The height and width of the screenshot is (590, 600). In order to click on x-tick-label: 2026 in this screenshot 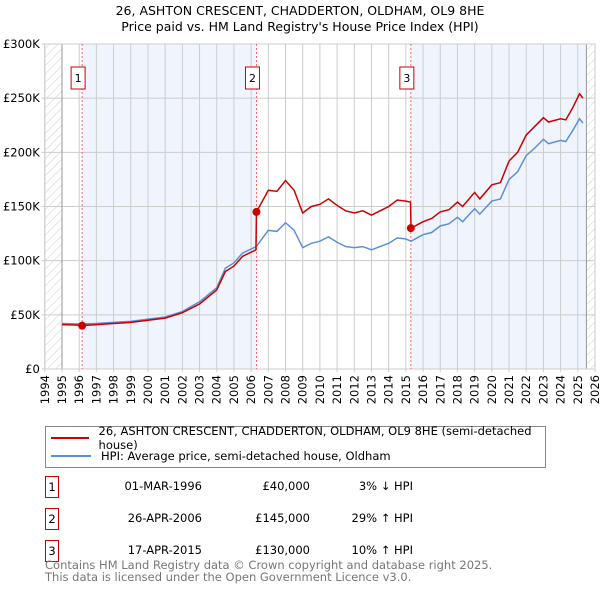, I will do `click(594, 389)`.